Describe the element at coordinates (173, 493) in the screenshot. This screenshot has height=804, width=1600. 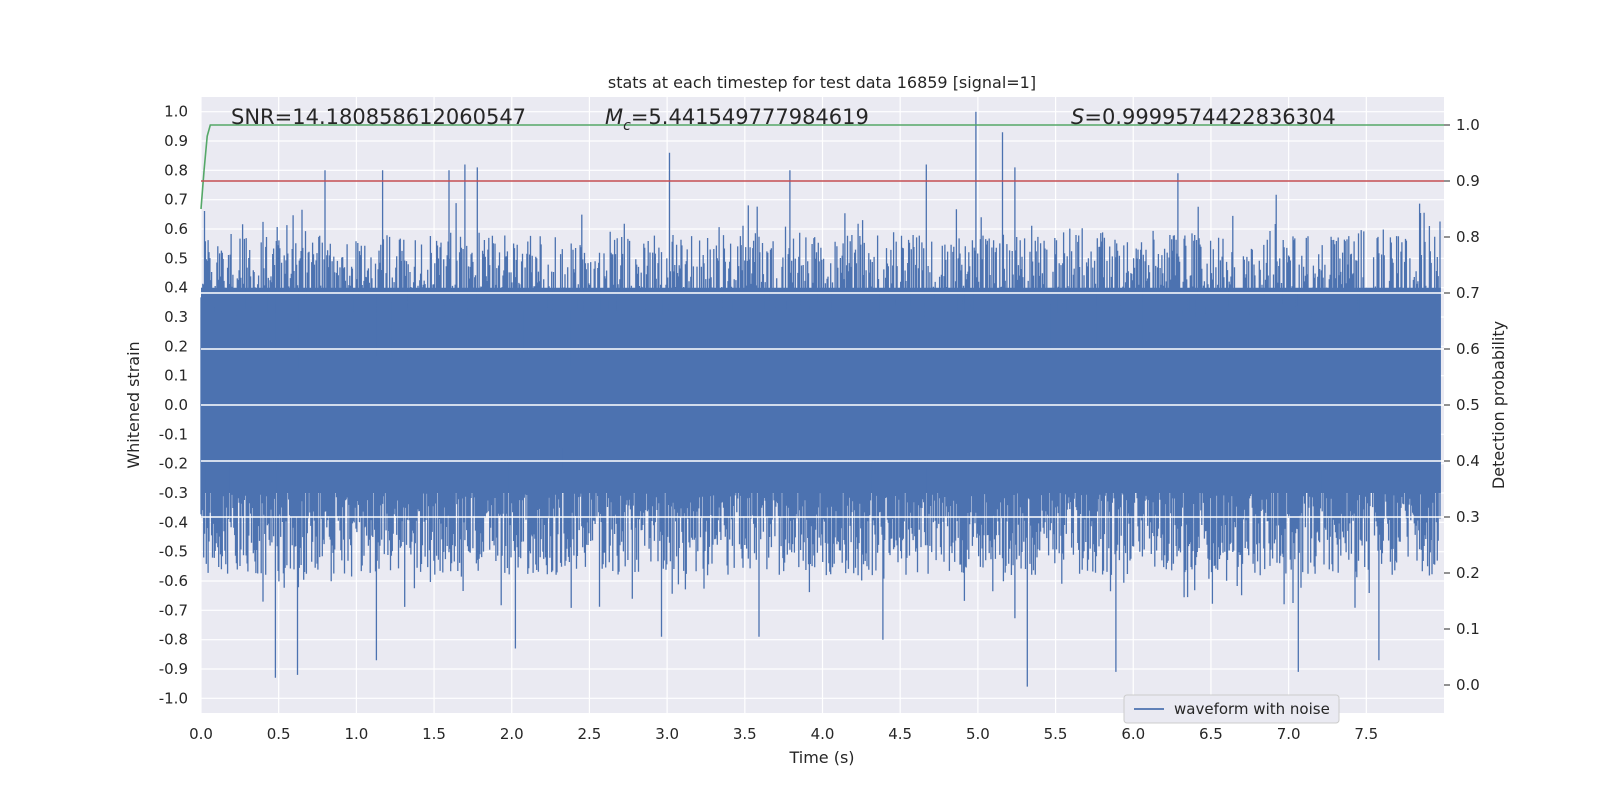
I see `y-tick-label-left: -0.3` at that location.